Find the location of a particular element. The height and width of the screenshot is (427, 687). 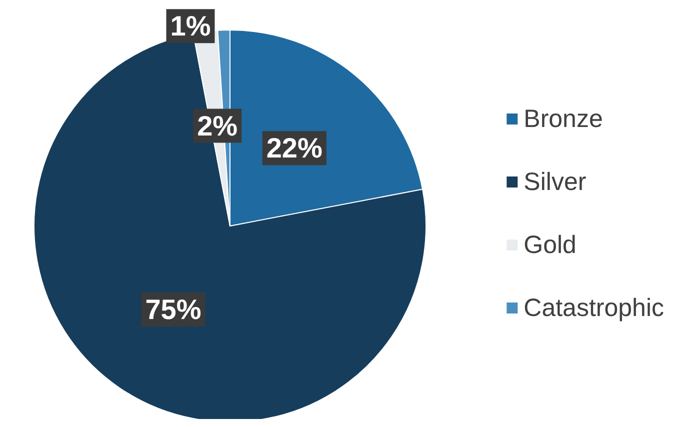

legend-label: Silver is located at coordinates (555, 182).